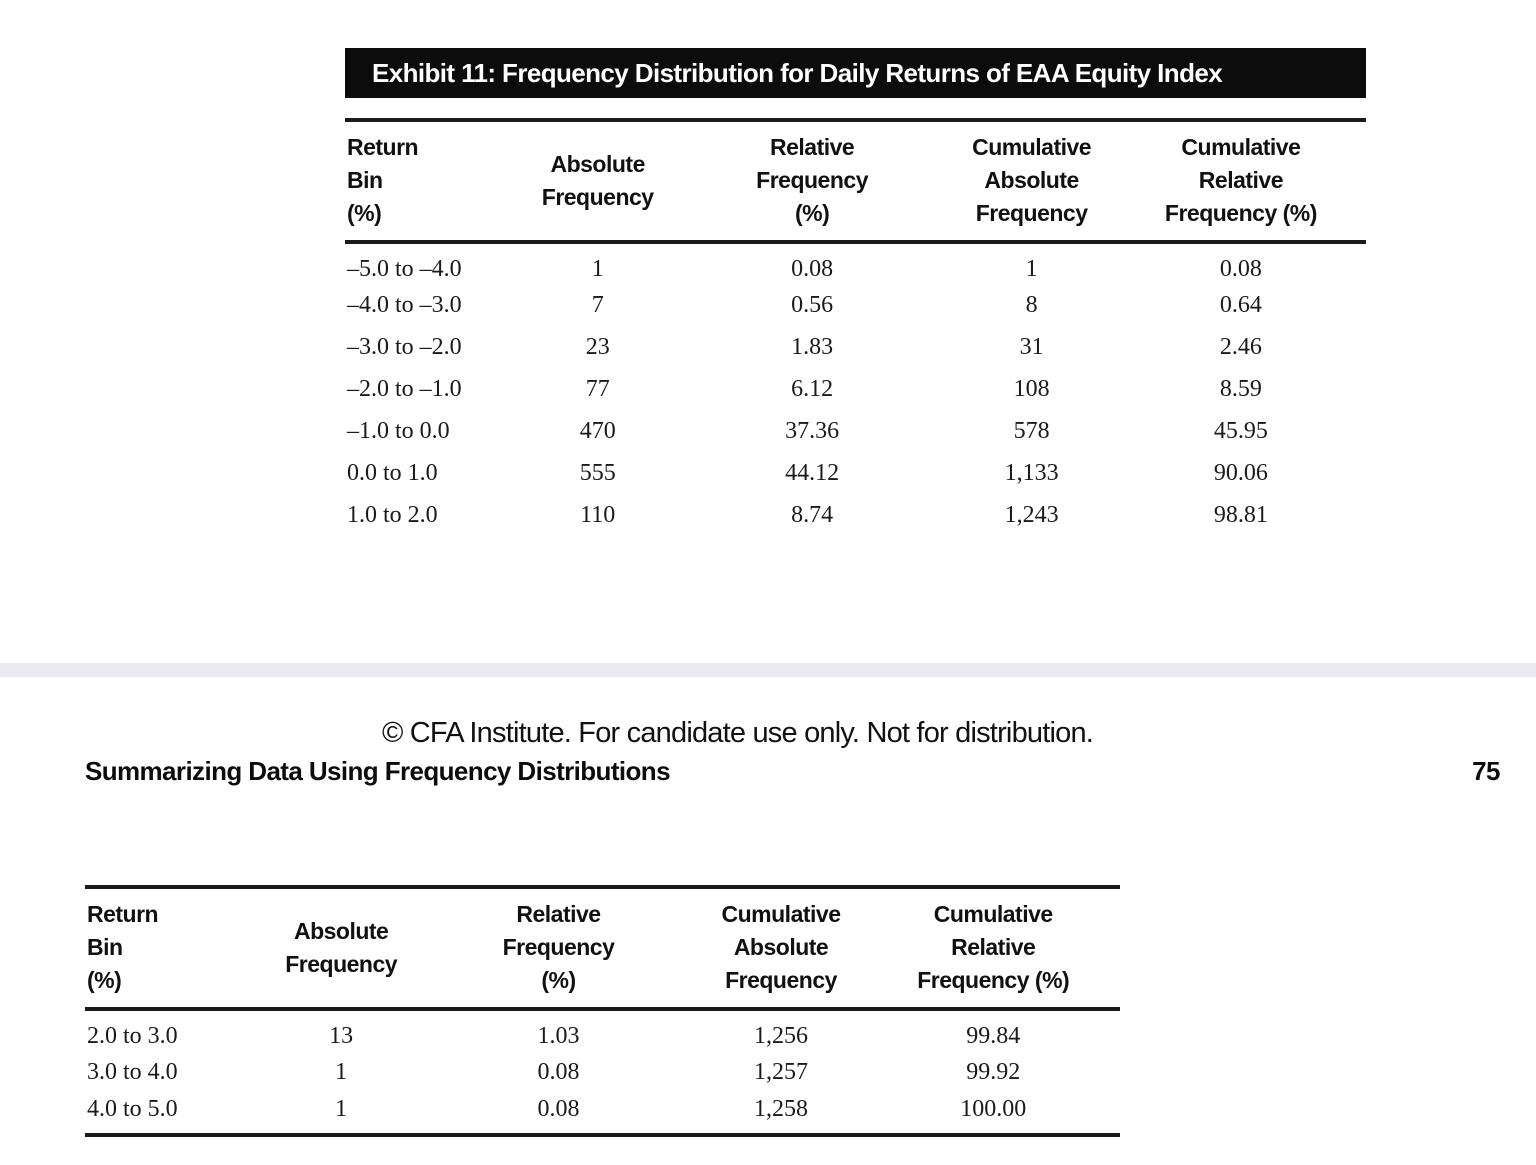  What do you see at coordinates (855, 389) in the screenshot?
I see `table-row: –2.0 to –1.0 77 6.12 108 8.59` at bounding box center [855, 389].